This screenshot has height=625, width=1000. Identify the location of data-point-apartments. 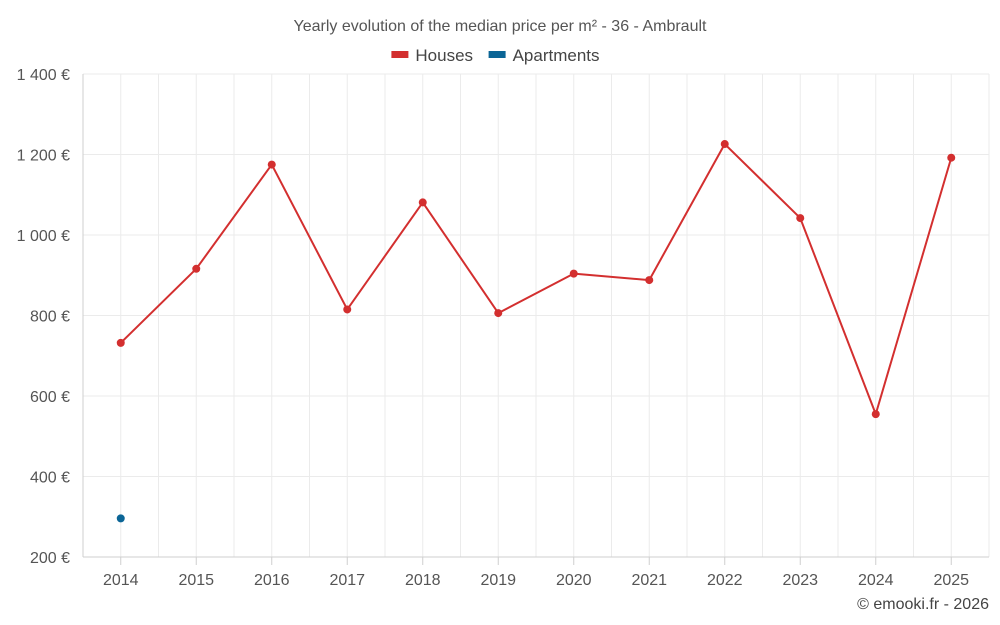
(120, 518).